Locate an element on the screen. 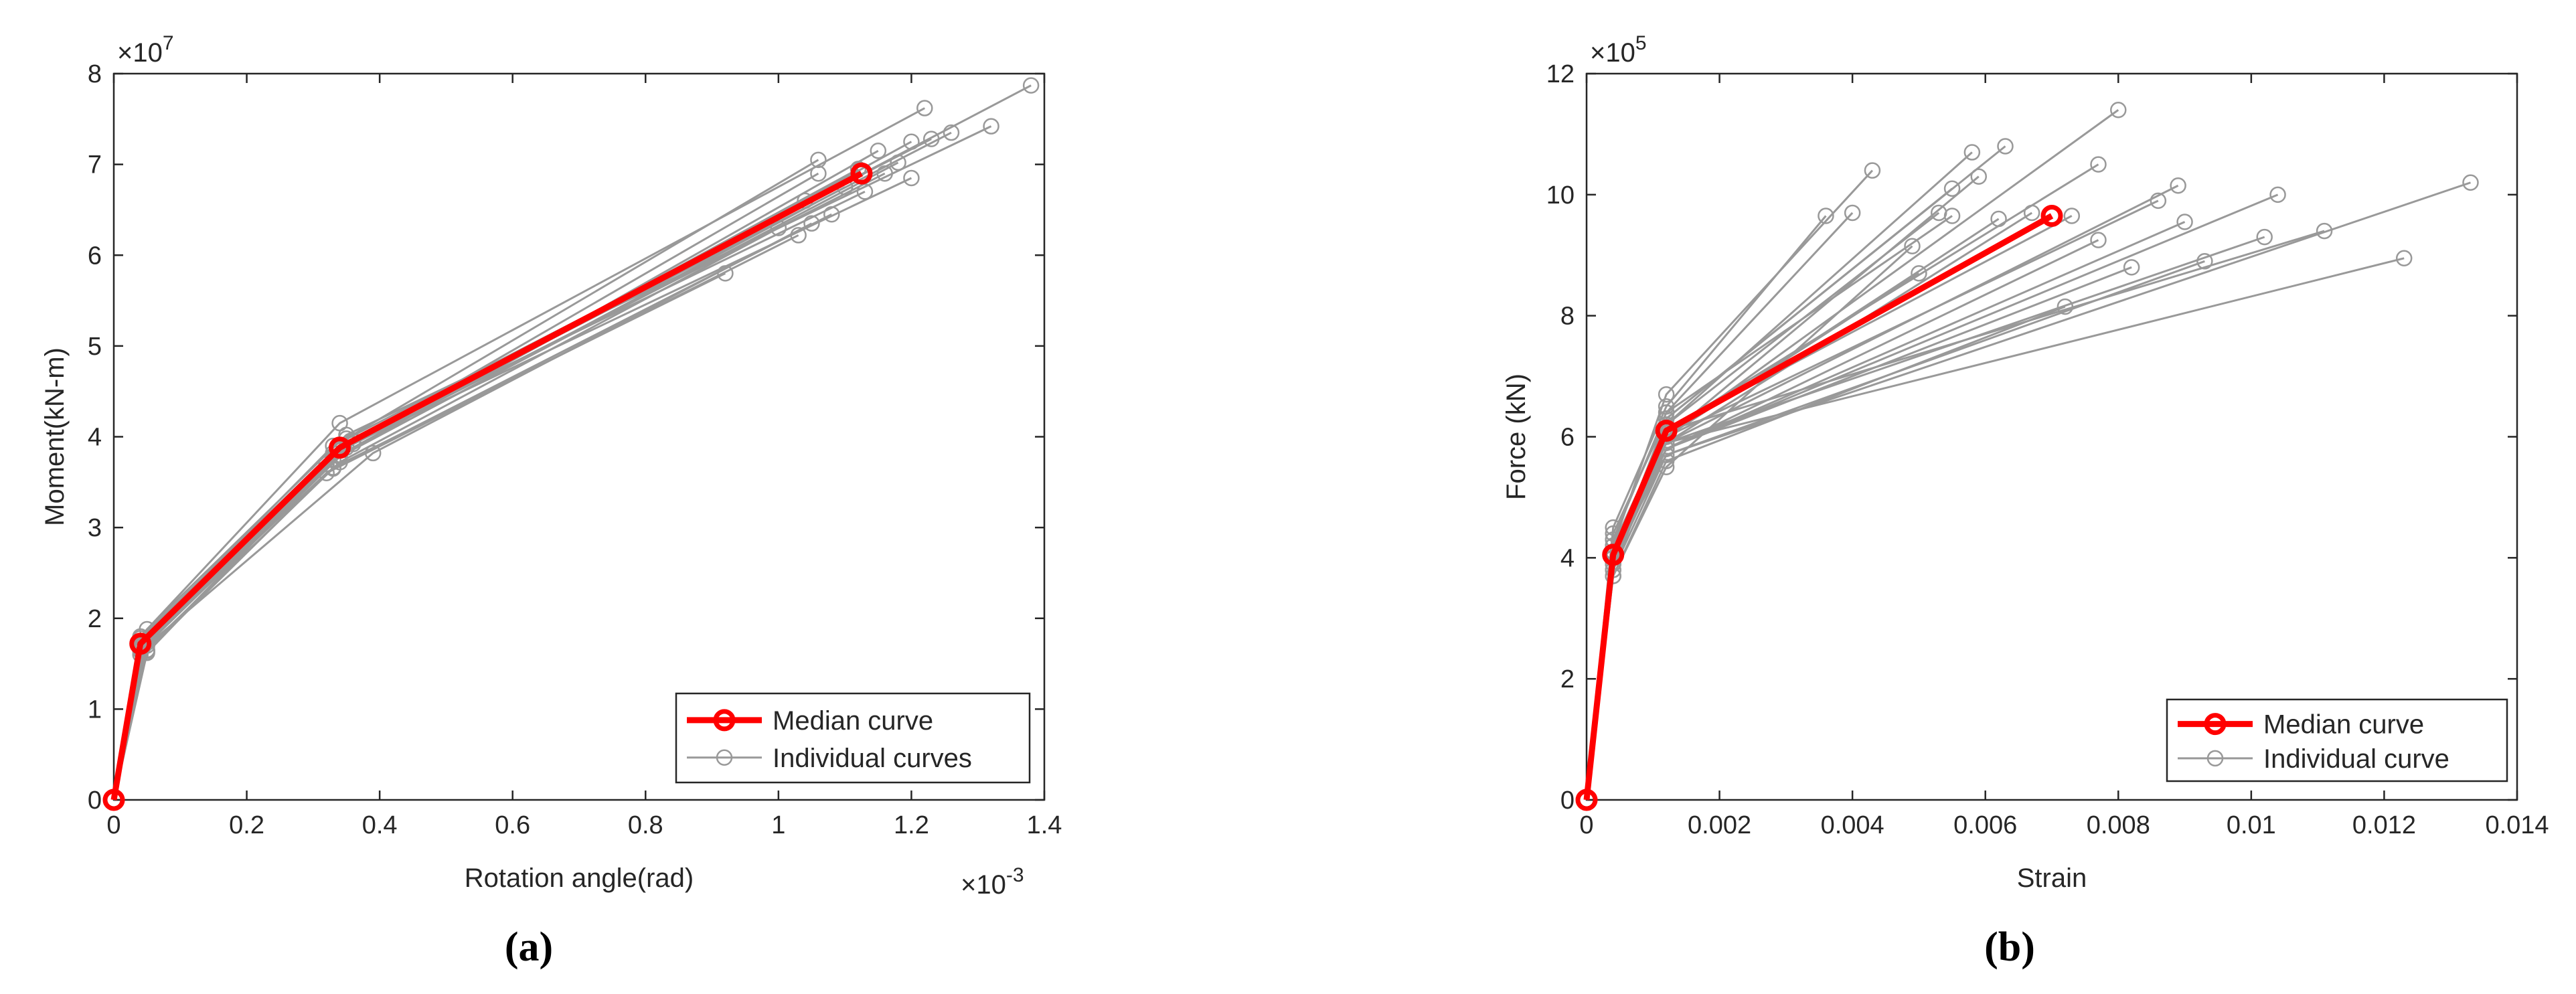 The image size is (2576, 994). x-axis-exponent: ×10⁻³ is located at coordinates (993, 882).